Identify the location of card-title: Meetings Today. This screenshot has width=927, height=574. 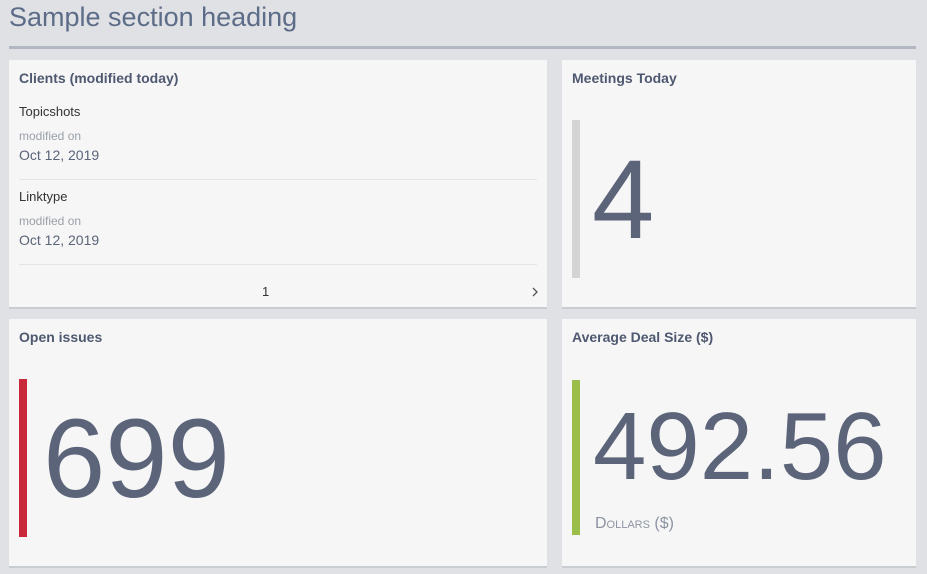
(624, 78).